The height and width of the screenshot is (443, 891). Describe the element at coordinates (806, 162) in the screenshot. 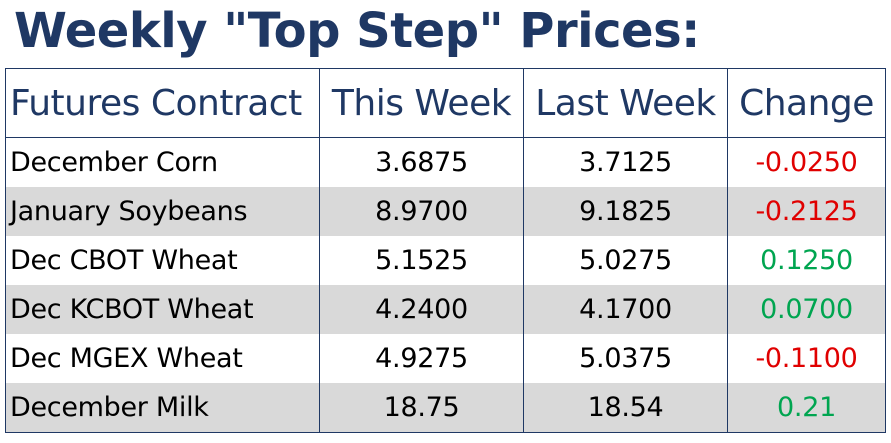

I see `change-cell: -0.0250` at that location.